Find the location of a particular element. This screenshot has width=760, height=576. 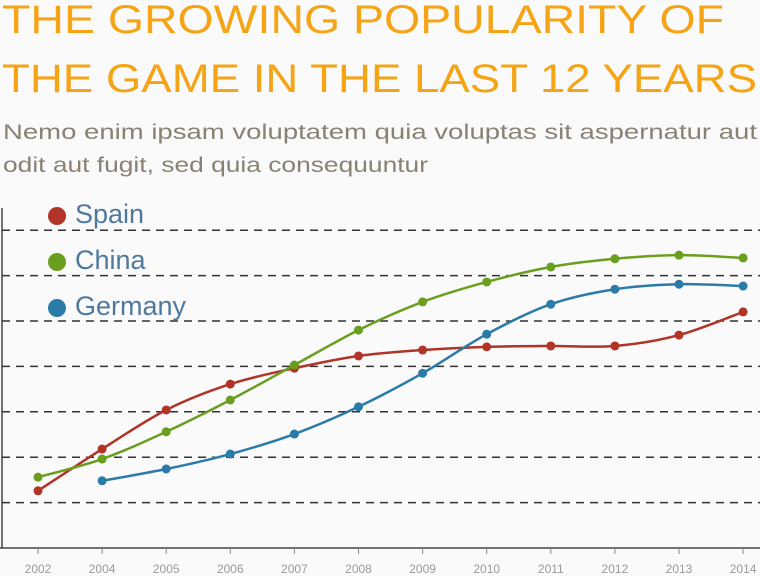

x-tick-label: 2004 is located at coordinates (102, 569).